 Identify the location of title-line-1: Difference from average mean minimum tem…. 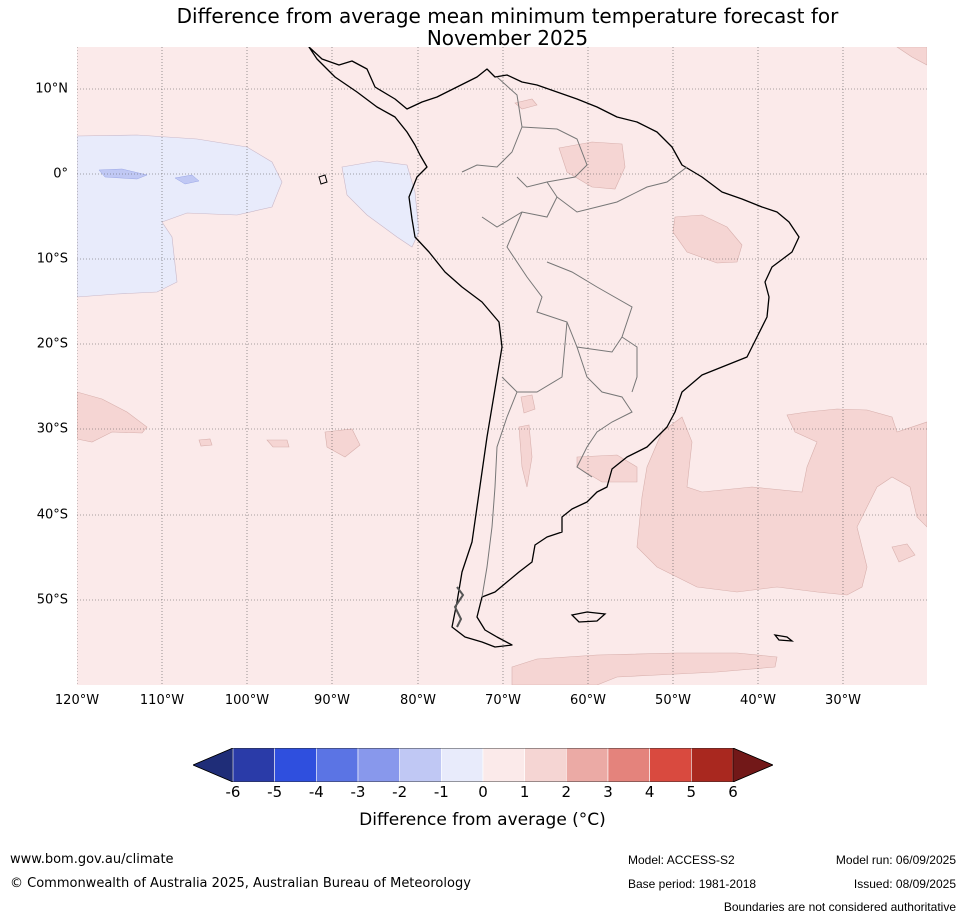
(507, 16).